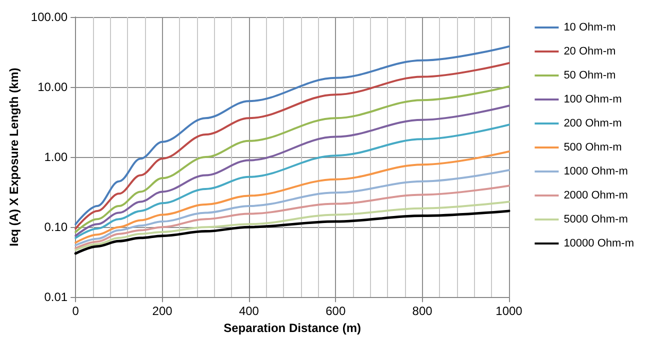 Image resolution: width=649 pixels, height=339 pixels. I want to click on y-tick-label: 0.01, so click(56, 297).